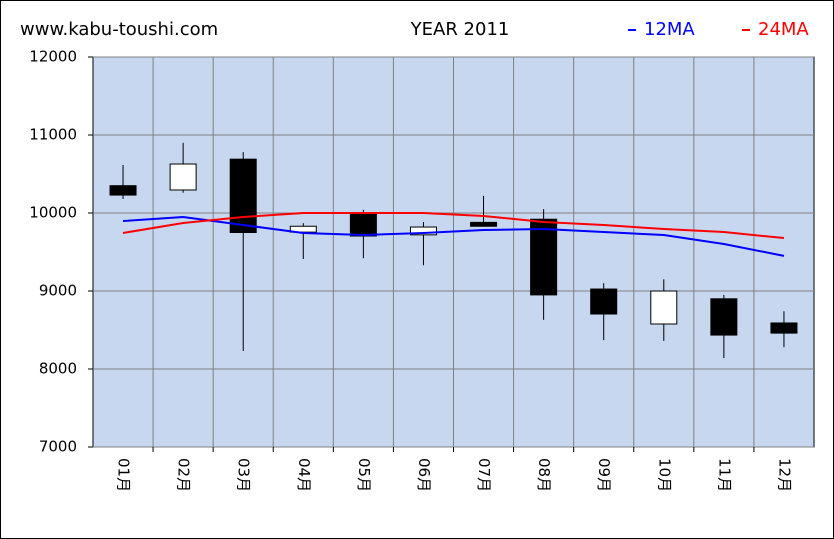  I want to click on chart-title: YEAR 2011, so click(460, 29).